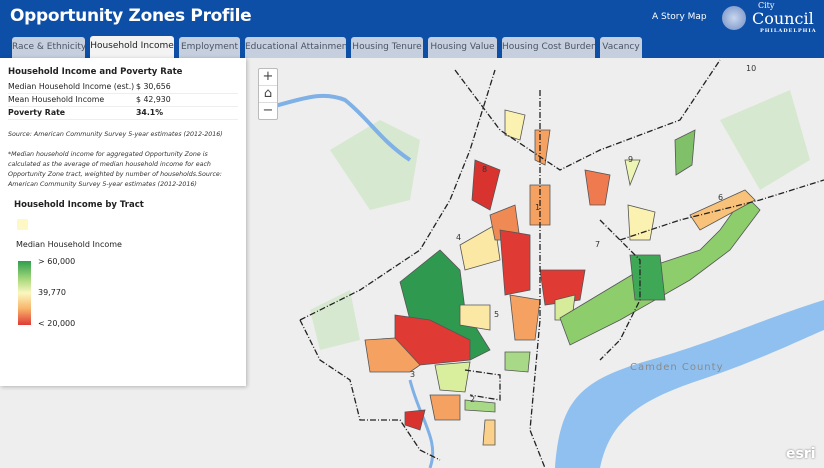  I want to click on zone-label-5: 5, so click(496, 314).